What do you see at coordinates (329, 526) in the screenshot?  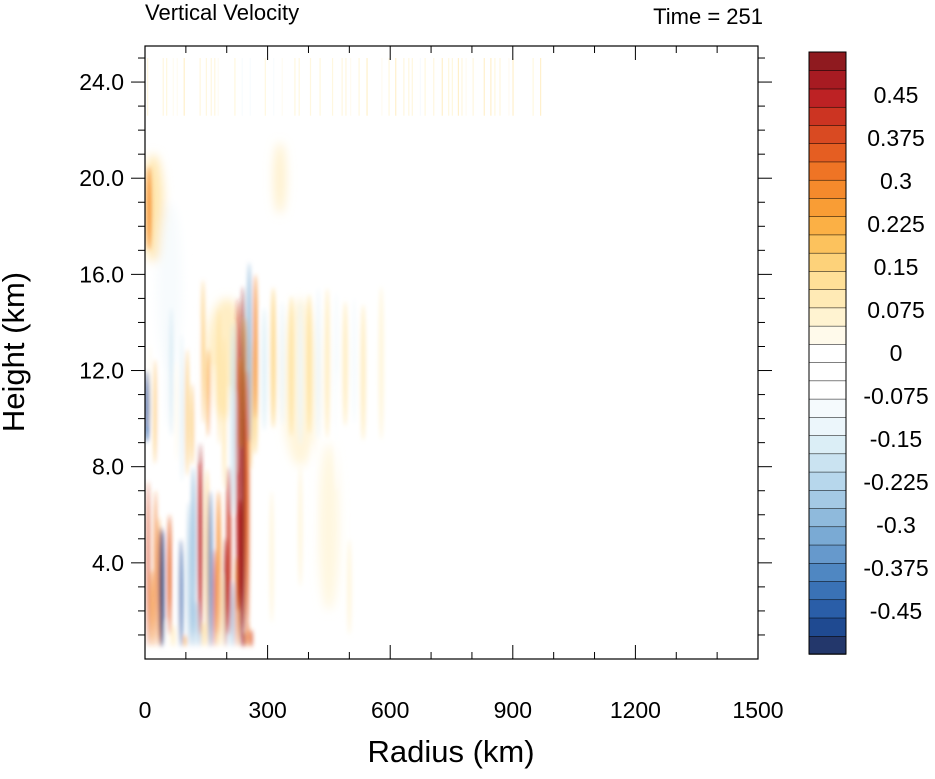 I see `diffuse-updraft` at bounding box center [329, 526].